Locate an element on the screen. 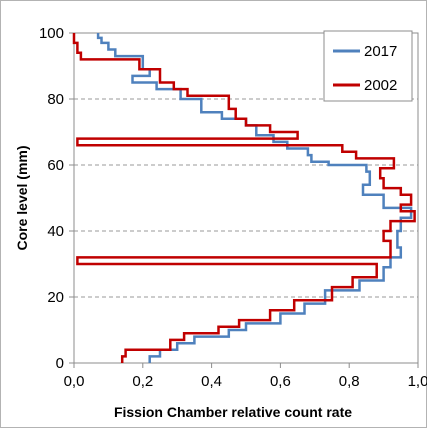  legend: 2017 2002 is located at coordinates (368, 66).